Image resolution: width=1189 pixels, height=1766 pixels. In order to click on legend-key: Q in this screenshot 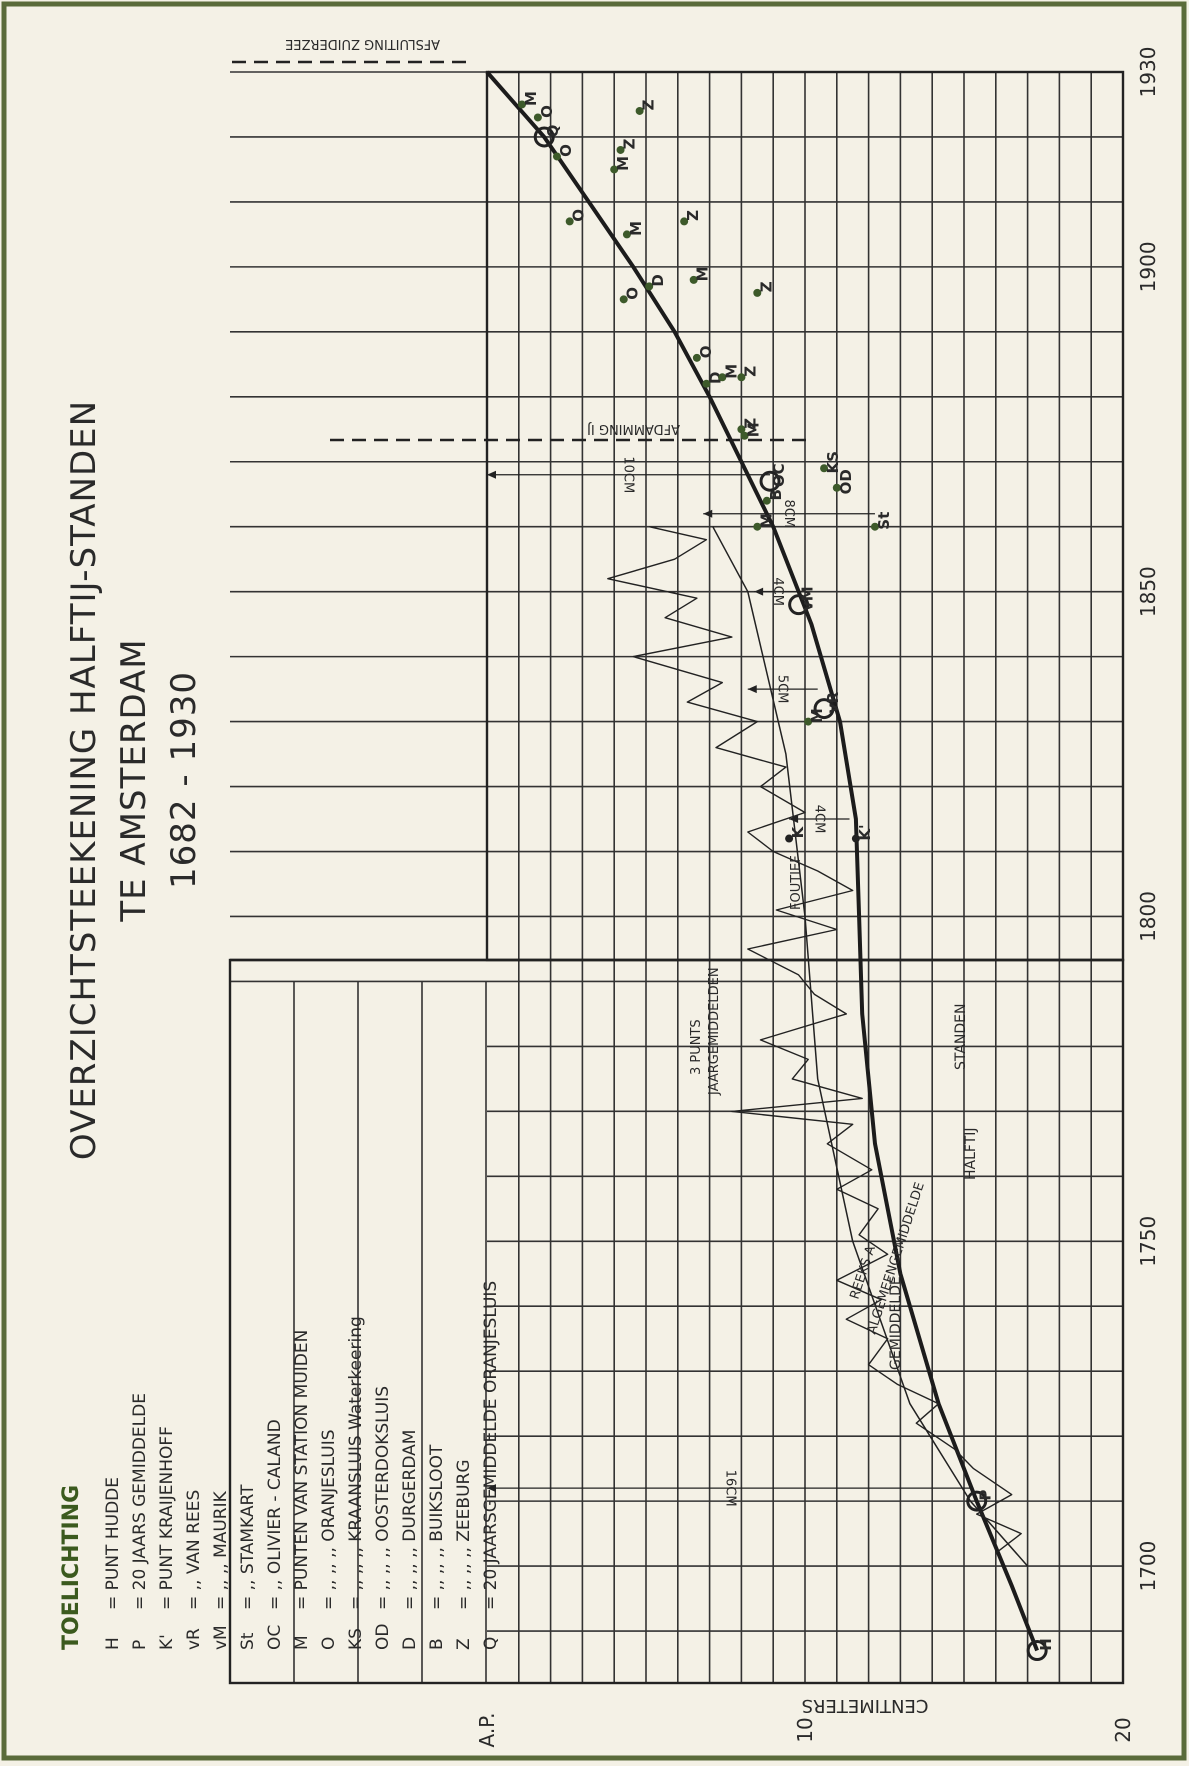, I will do `click(491, 1643)`.